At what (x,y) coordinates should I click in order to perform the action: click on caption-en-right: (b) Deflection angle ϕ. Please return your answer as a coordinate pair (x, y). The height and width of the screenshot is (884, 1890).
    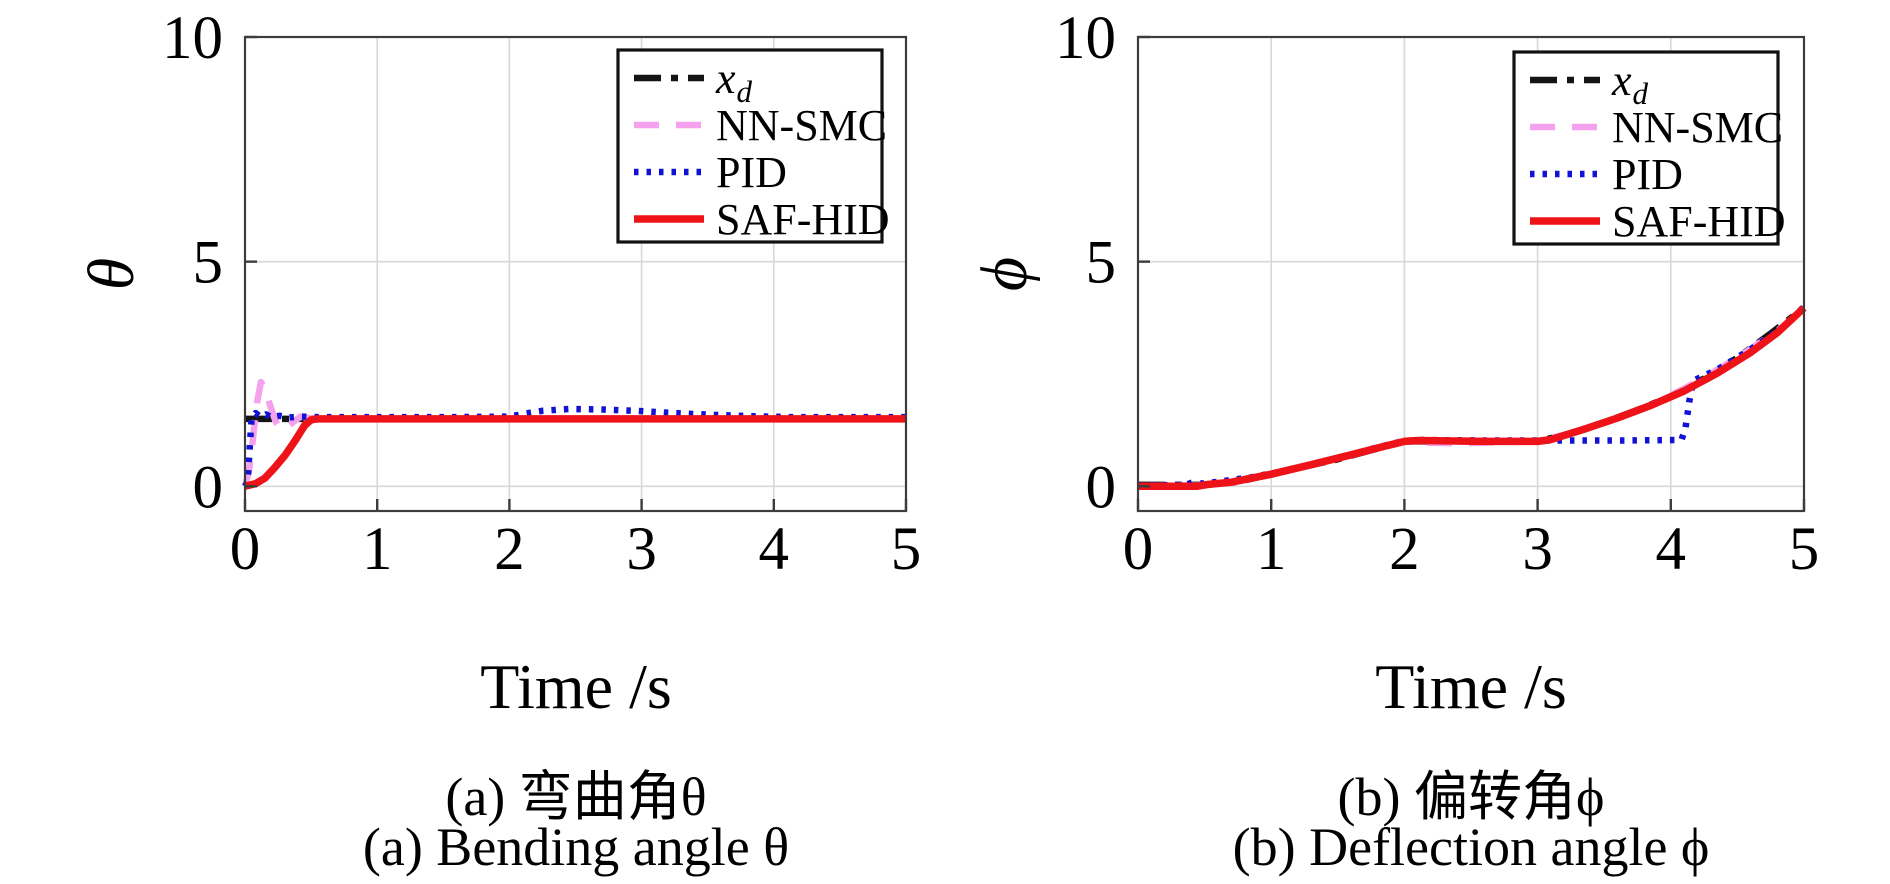
    Looking at the image, I should click on (1471, 847).